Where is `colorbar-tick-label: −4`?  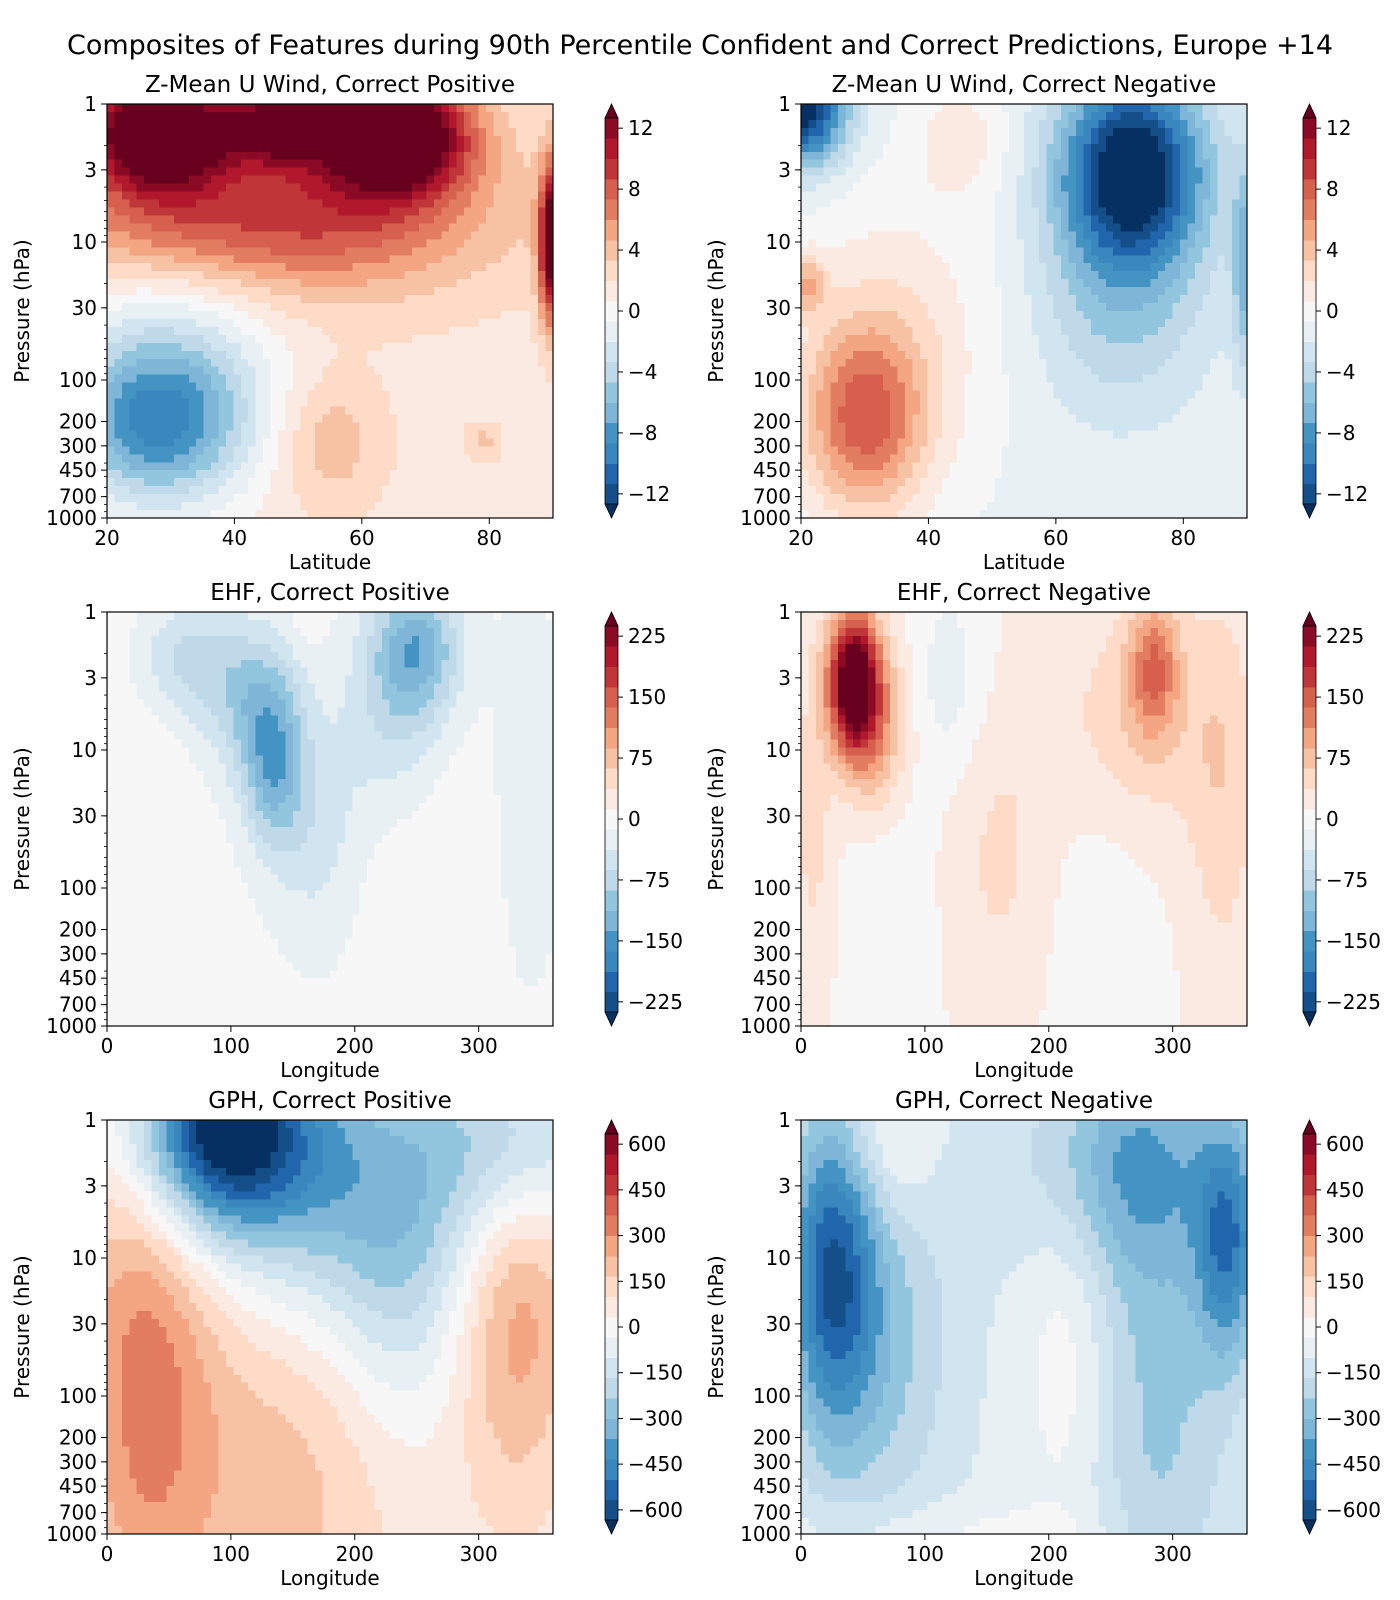
colorbar-tick-label: −4 is located at coordinates (642, 372).